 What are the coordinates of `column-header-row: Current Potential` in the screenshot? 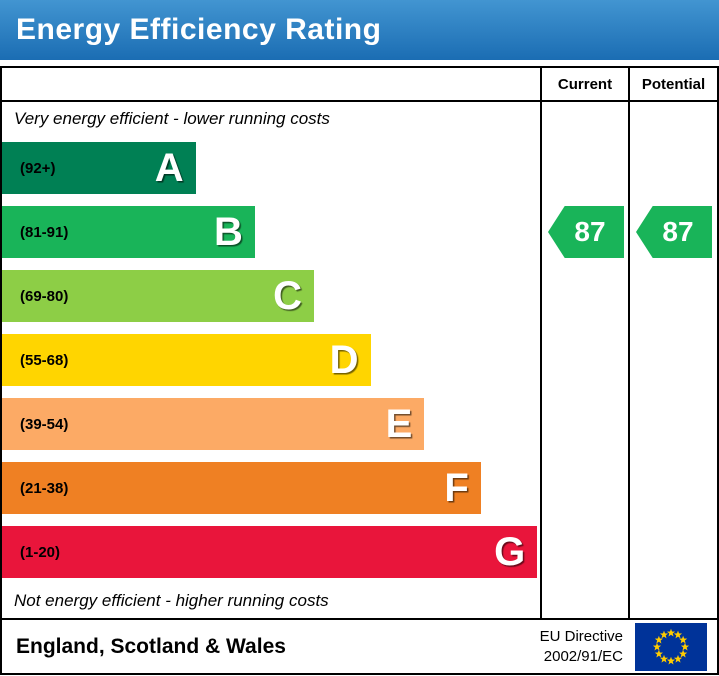 It's located at (359, 85).